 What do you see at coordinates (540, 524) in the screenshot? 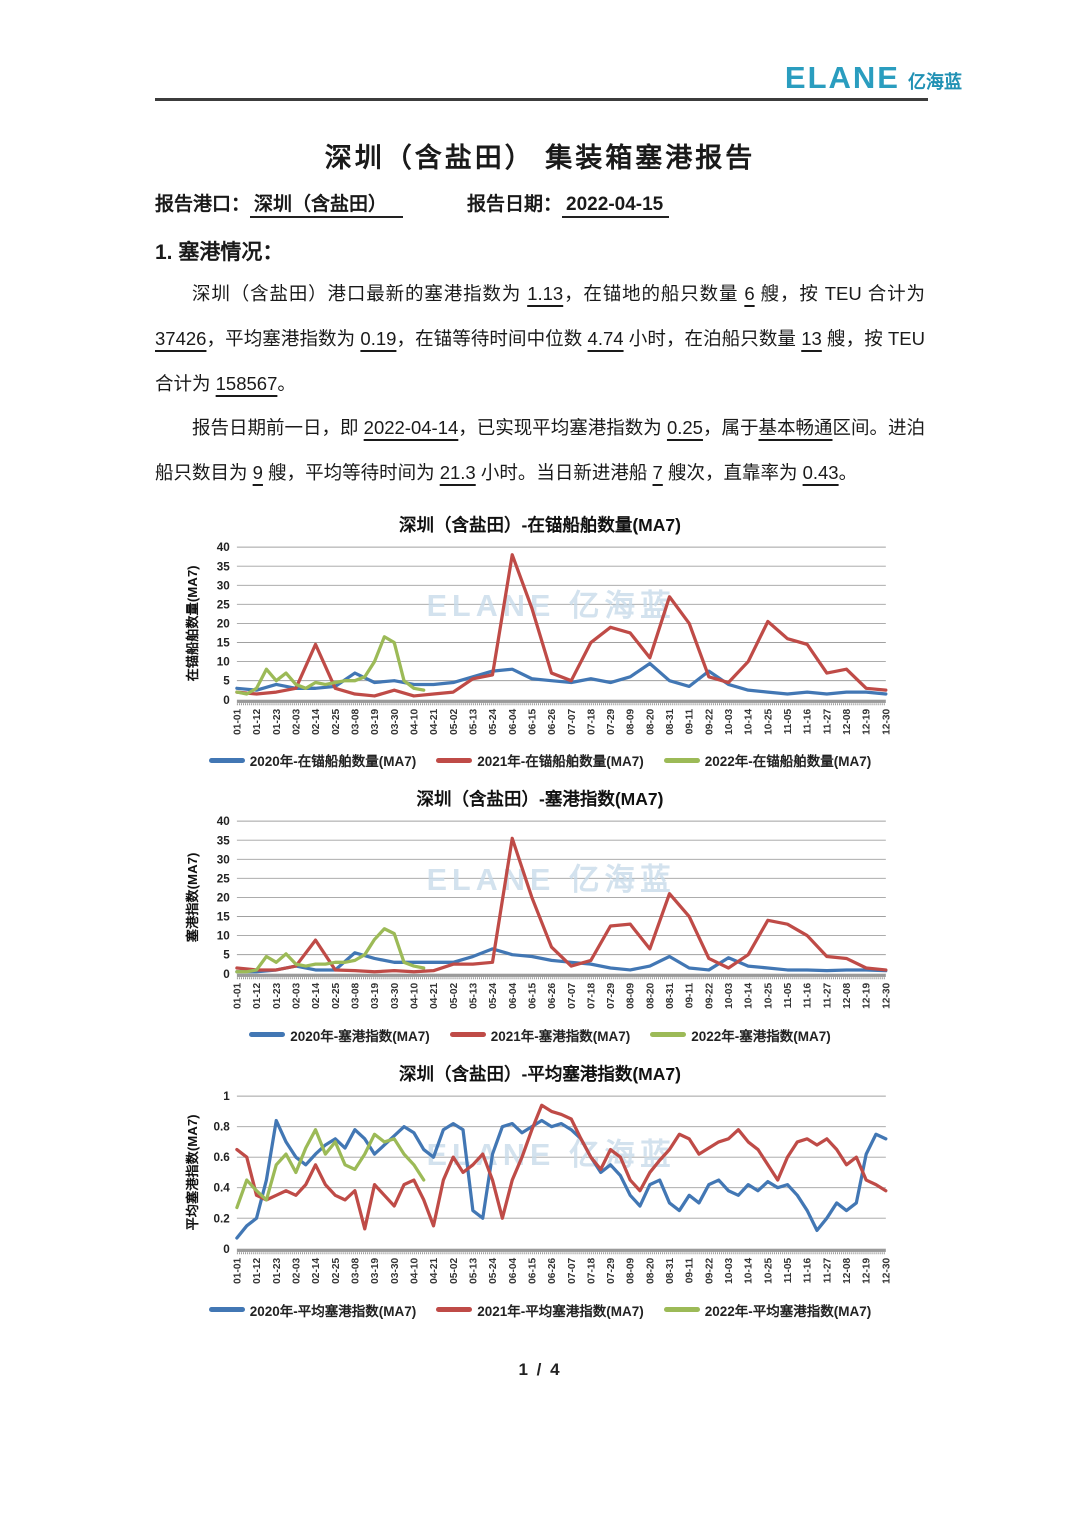
I see `chart-title: 深圳（含盐田）-在锚船舶数量(MA7)` at bounding box center [540, 524].